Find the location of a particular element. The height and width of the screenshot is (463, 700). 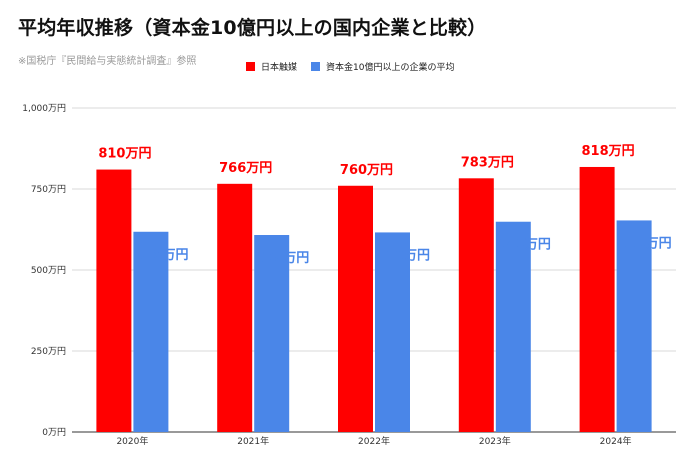

x-tick-label-4: 2024年 is located at coordinates (616, 441).